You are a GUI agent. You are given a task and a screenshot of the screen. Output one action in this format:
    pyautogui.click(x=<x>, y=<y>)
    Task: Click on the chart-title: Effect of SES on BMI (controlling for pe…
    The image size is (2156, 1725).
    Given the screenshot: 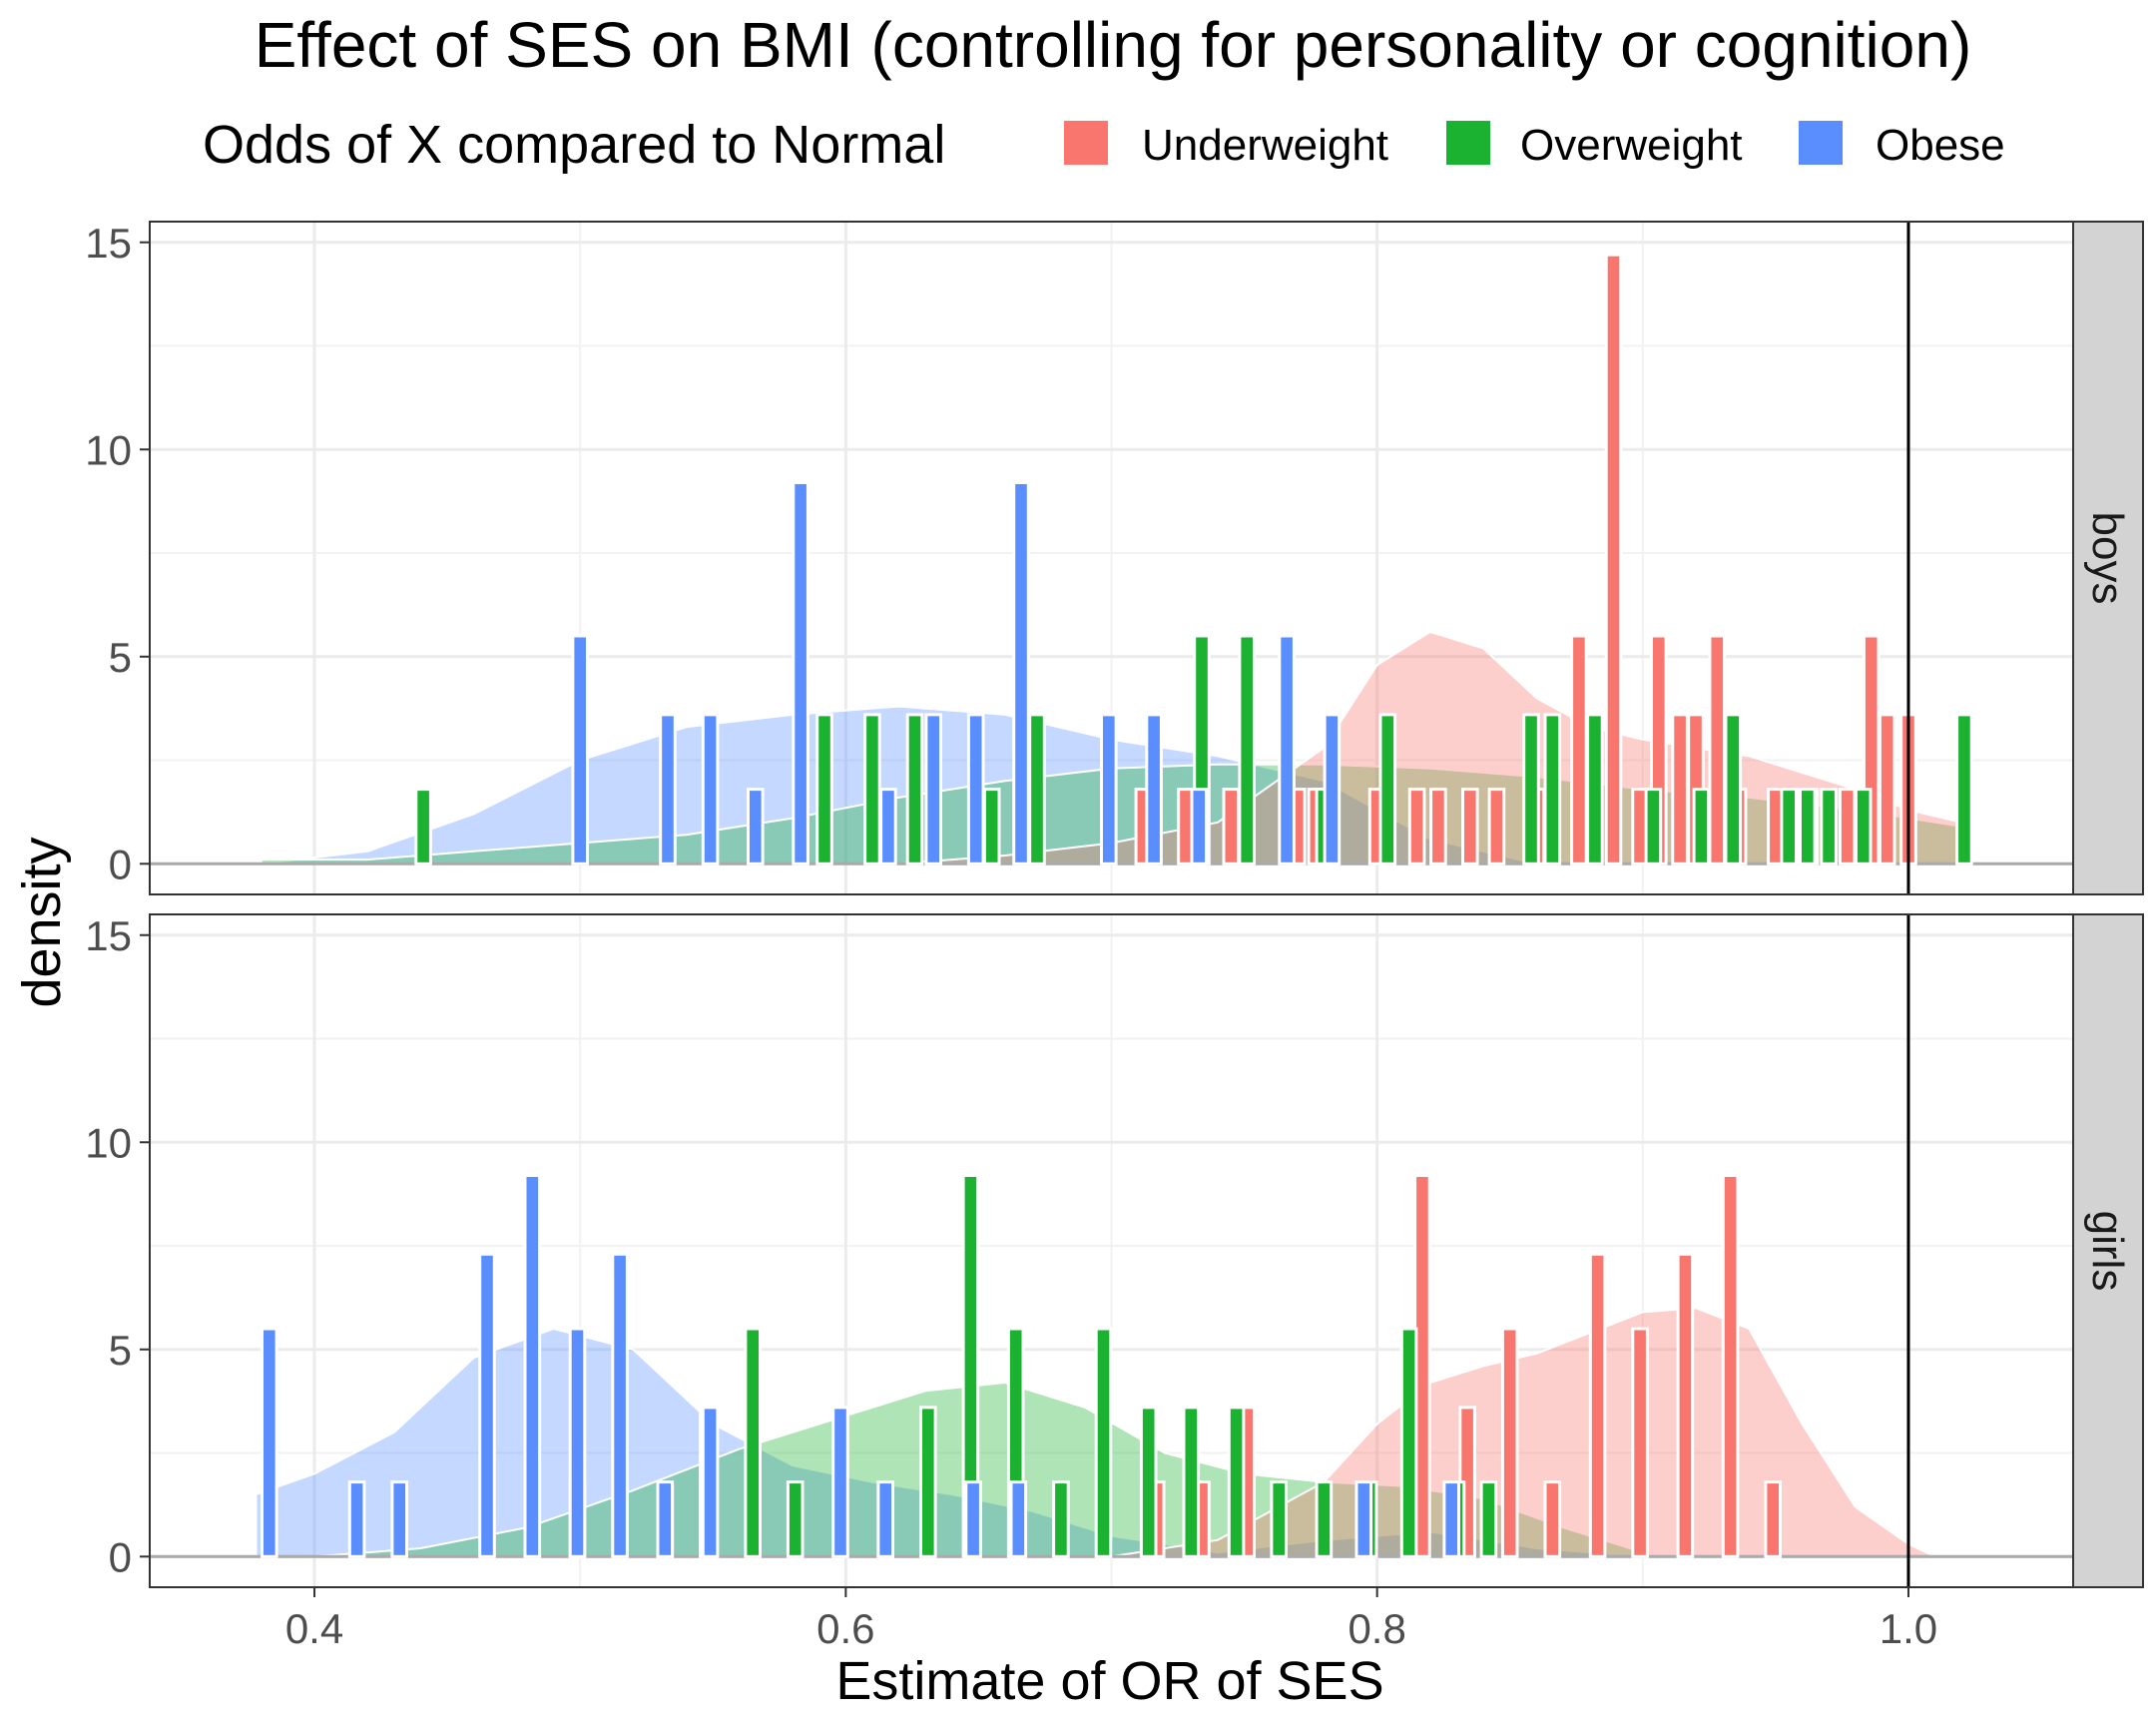 What is the action you would take?
    pyautogui.click(x=1113, y=45)
    